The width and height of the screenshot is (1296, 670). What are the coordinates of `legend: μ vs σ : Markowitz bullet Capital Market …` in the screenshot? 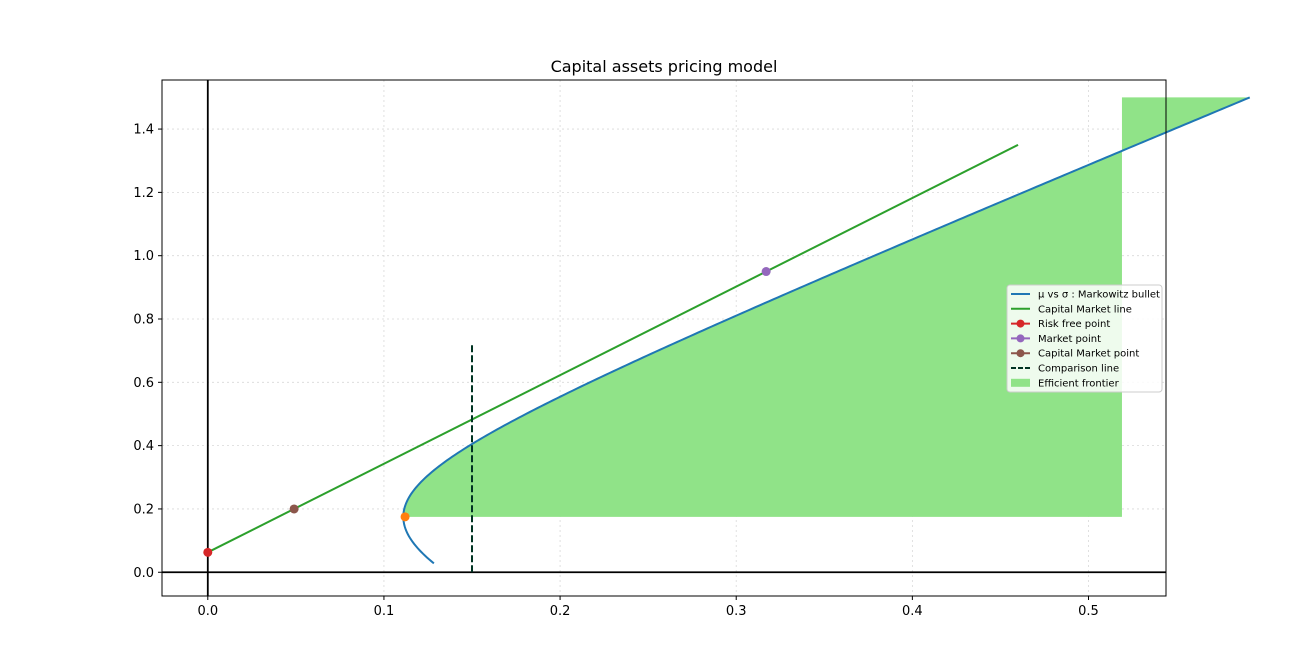 It's located at (1084, 338).